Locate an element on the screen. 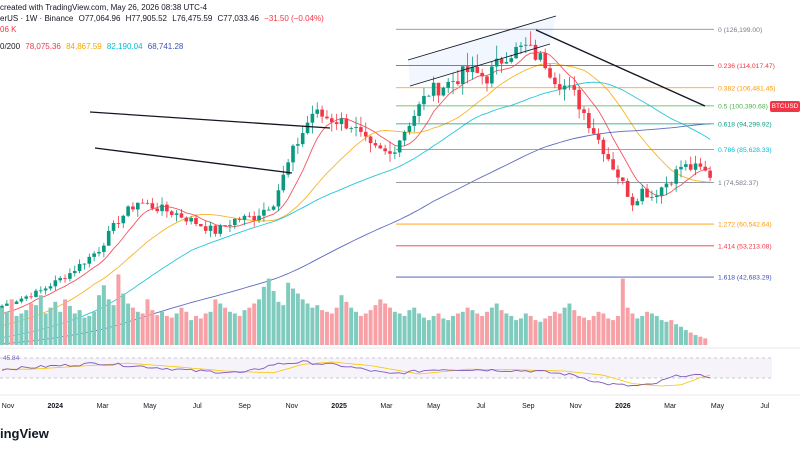 Image resolution: width=800 pixels, height=450 pixels. x-tick-label: Sep is located at coordinates (244, 406).